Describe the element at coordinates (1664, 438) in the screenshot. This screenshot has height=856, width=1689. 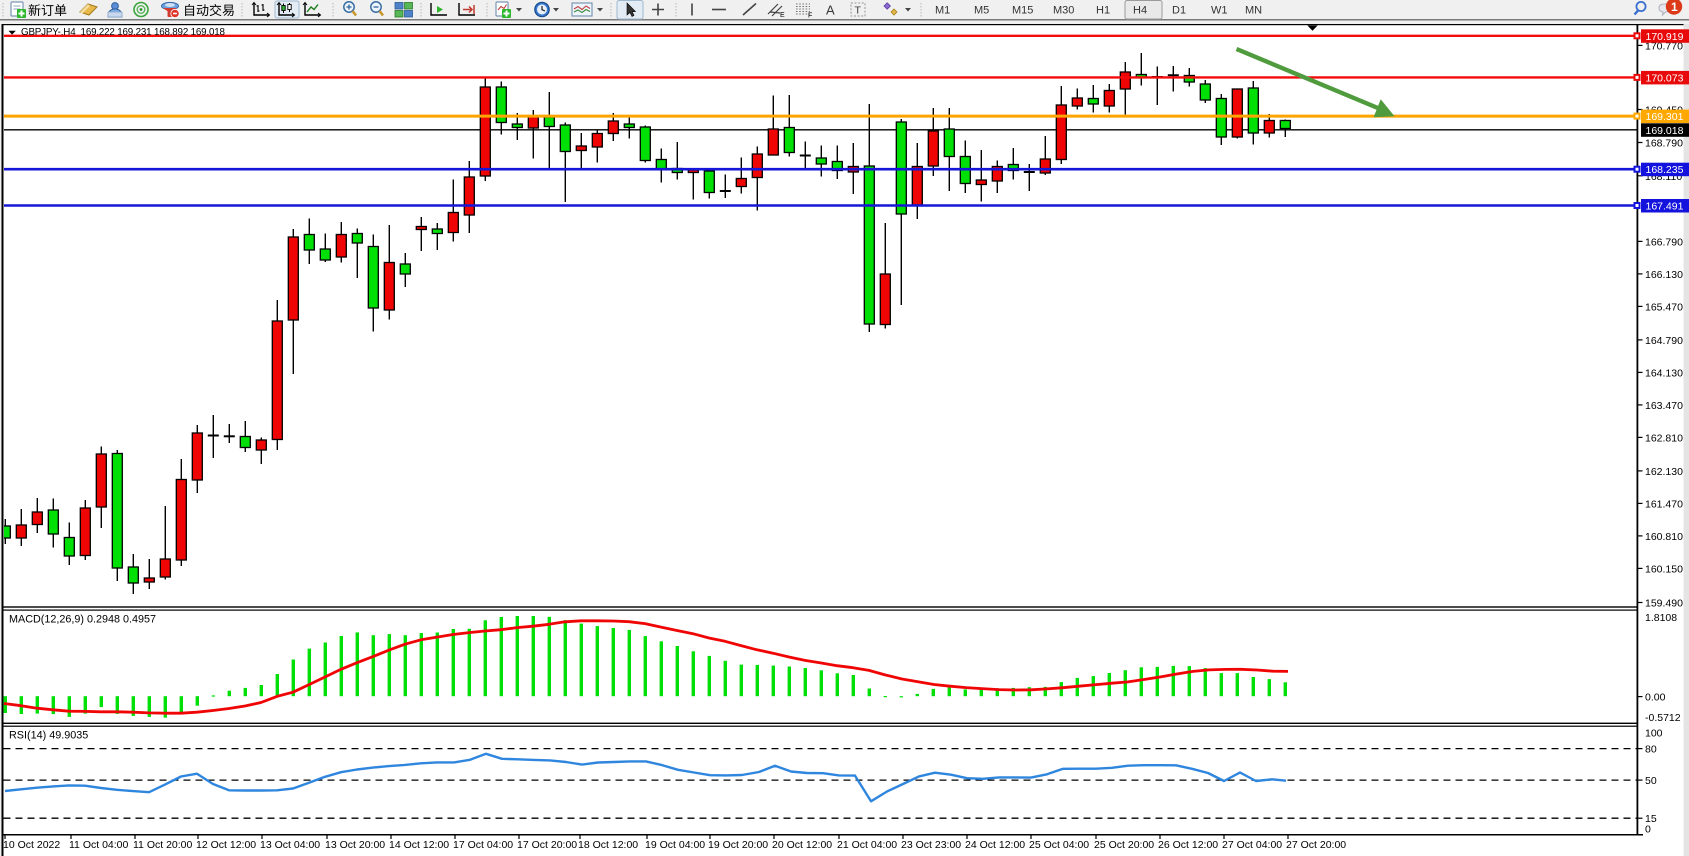
I see `svg-text: 162.810` at that location.